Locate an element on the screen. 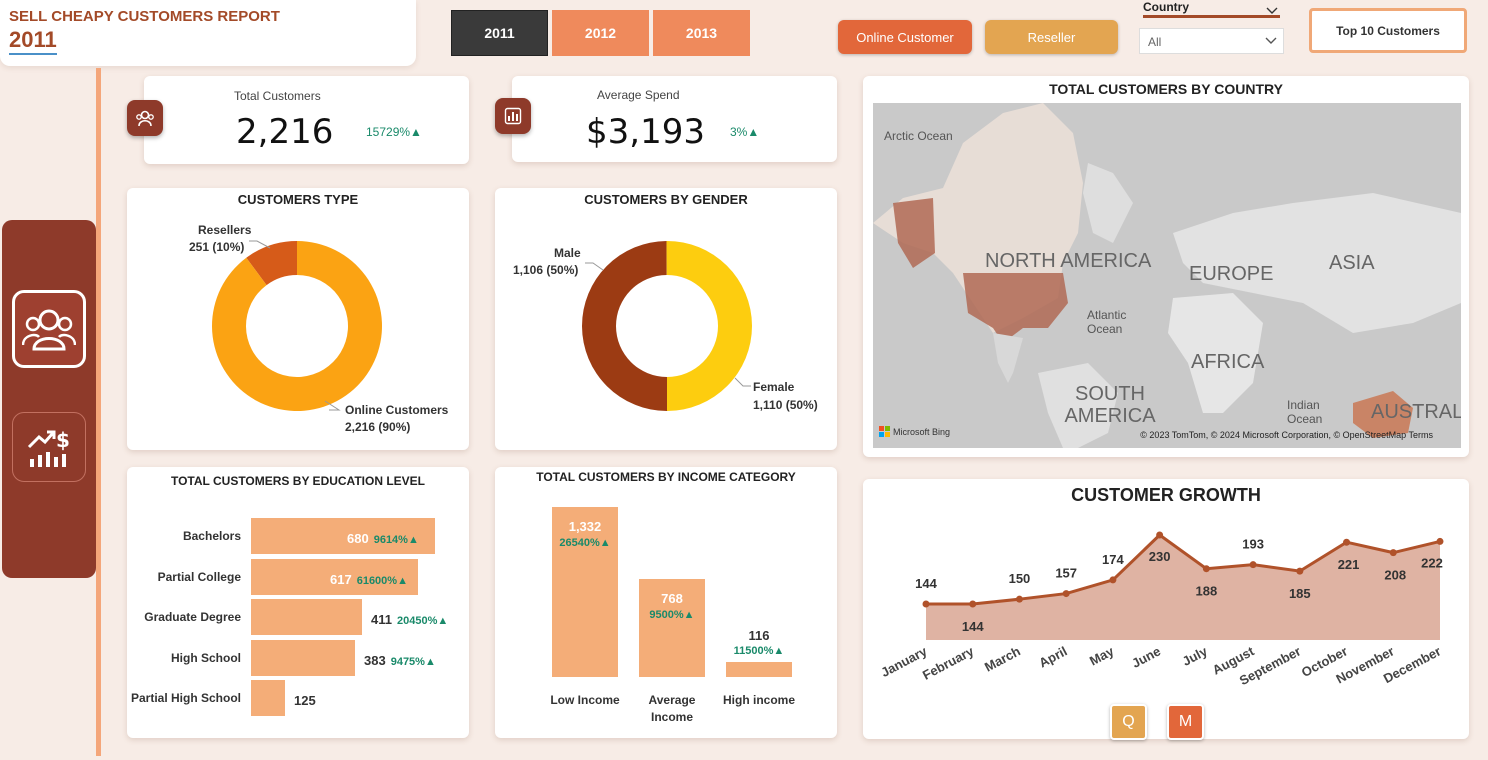 This screenshot has height=760, width=1488. online-customer-button: Online Customer is located at coordinates (905, 37).